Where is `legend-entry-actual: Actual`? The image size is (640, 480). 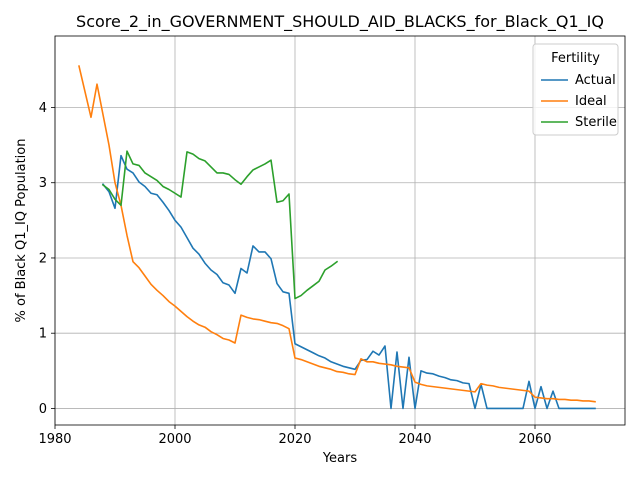 legend-entry-actual: Actual is located at coordinates (595, 80).